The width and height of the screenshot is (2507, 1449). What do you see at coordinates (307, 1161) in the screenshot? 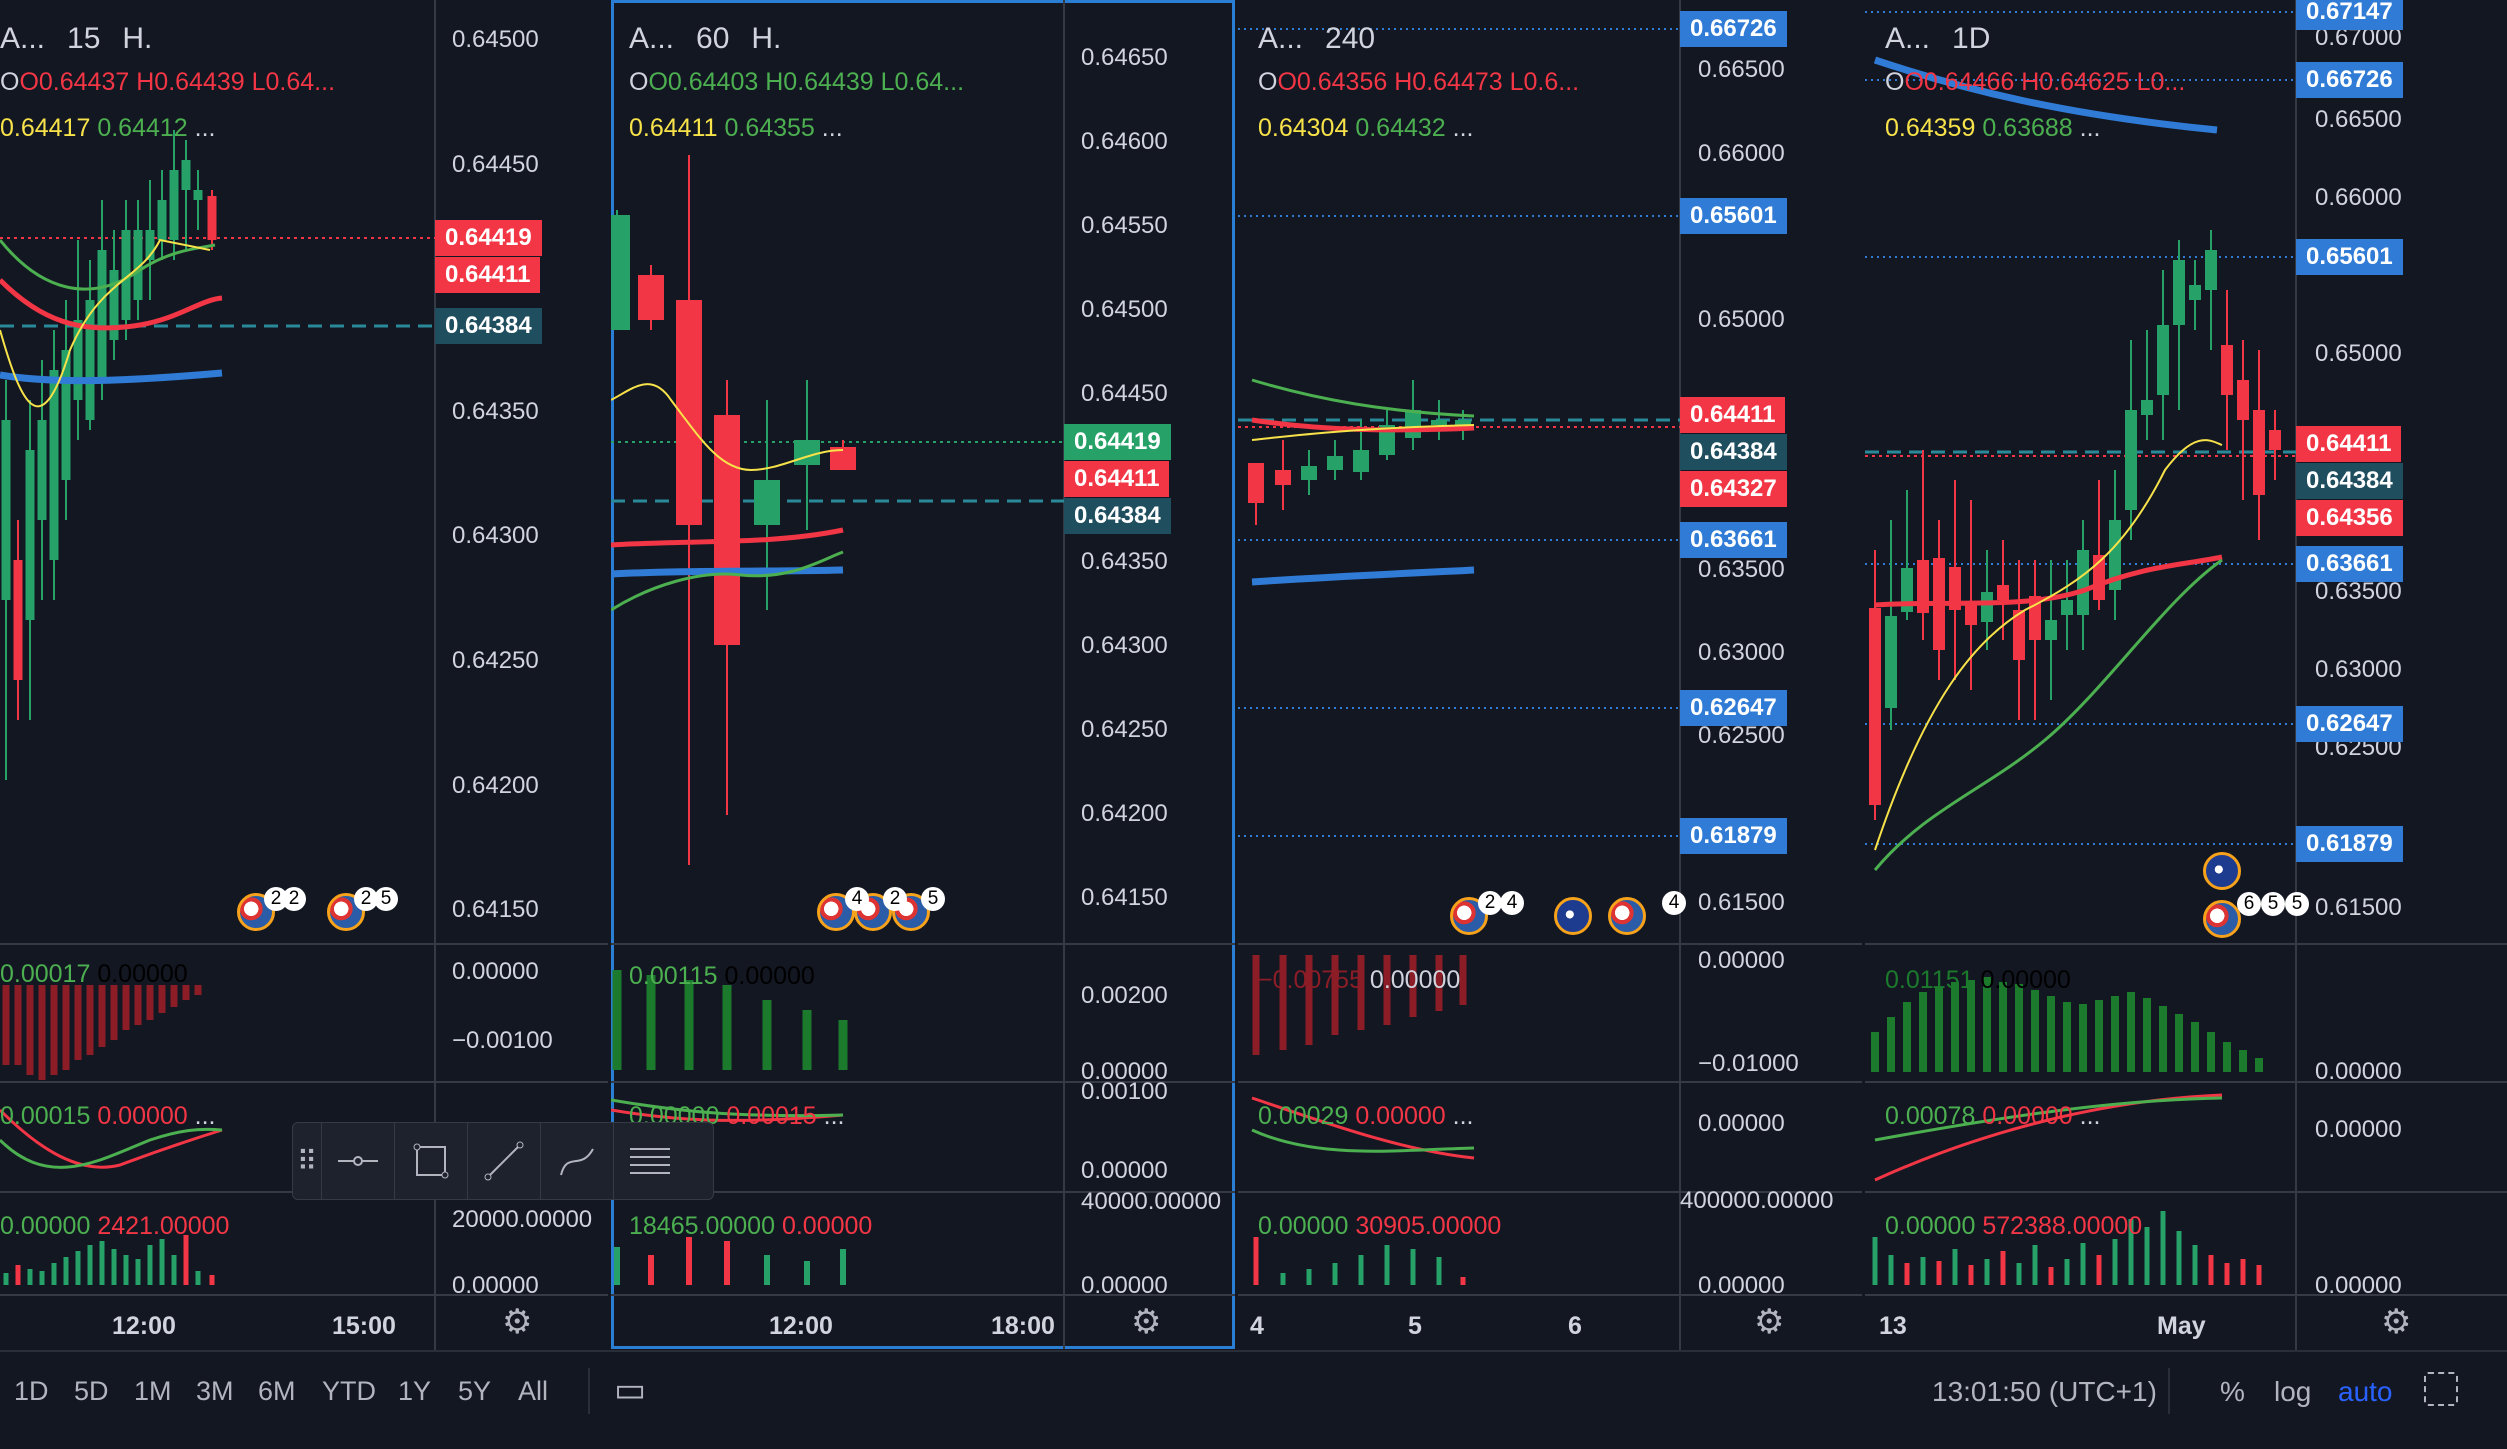
I see `drag-grip-icon: ⠿` at bounding box center [307, 1161].